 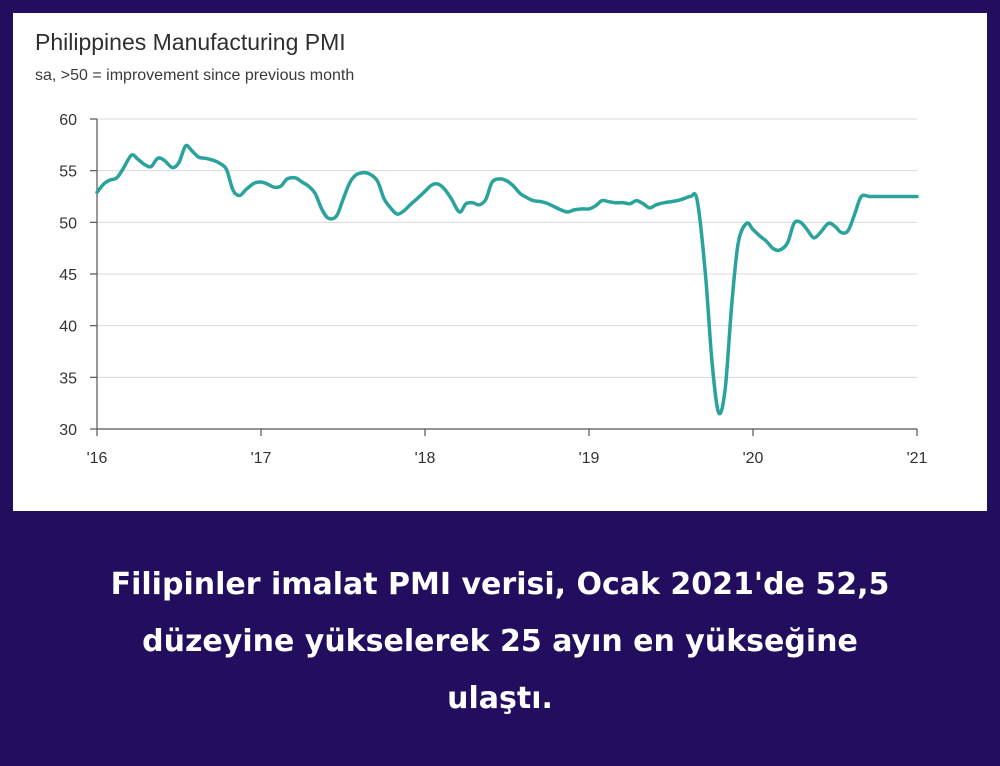 I want to click on x-tick-label: '19, so click(x=589, y=458).